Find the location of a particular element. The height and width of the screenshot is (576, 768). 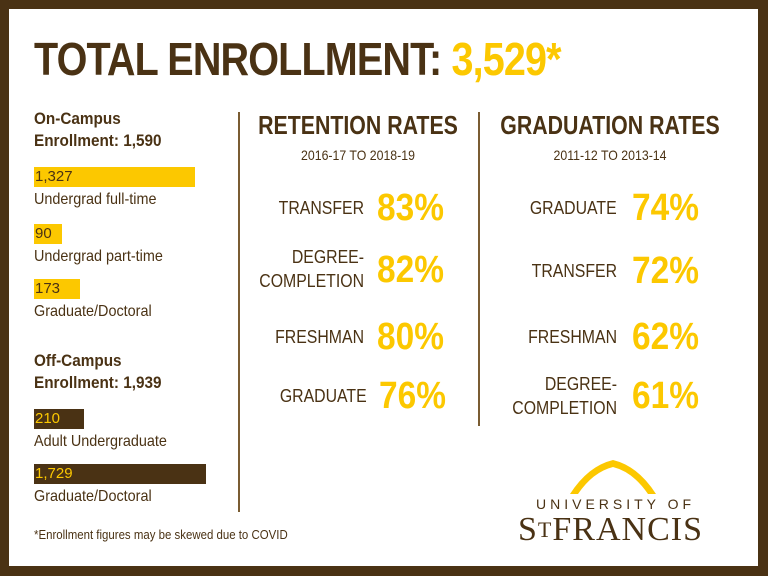

off-campus-heading-line2: Enrollment: 1,939 is located at coordinates (98, 382).